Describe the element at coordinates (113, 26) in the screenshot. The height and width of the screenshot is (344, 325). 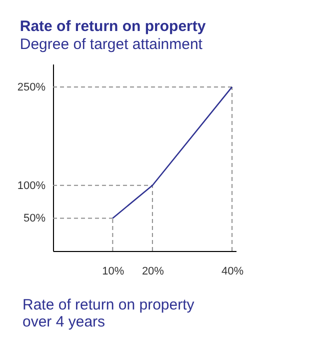
I see `chart-title: Rate of return on property` at that location.